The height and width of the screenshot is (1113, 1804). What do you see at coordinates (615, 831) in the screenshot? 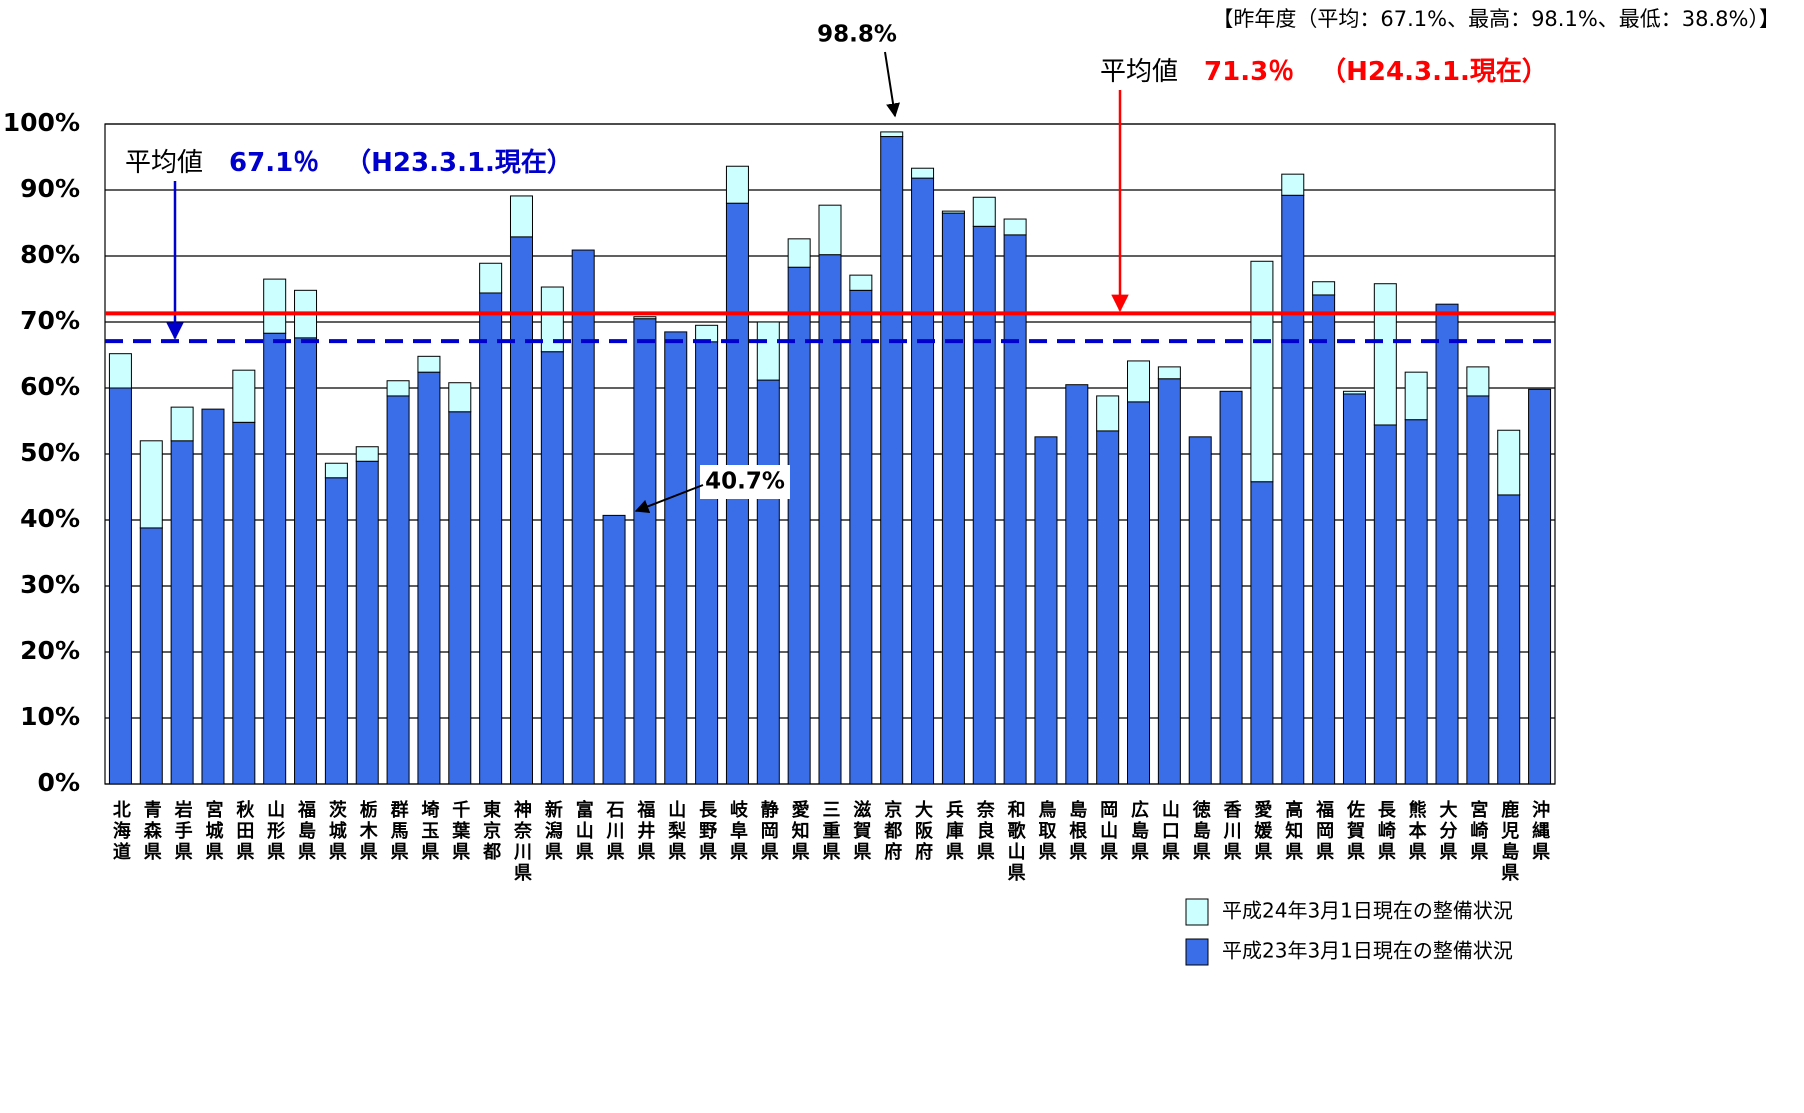
I see `x-tick-label: 石川県` at bounding box center [615, 831].